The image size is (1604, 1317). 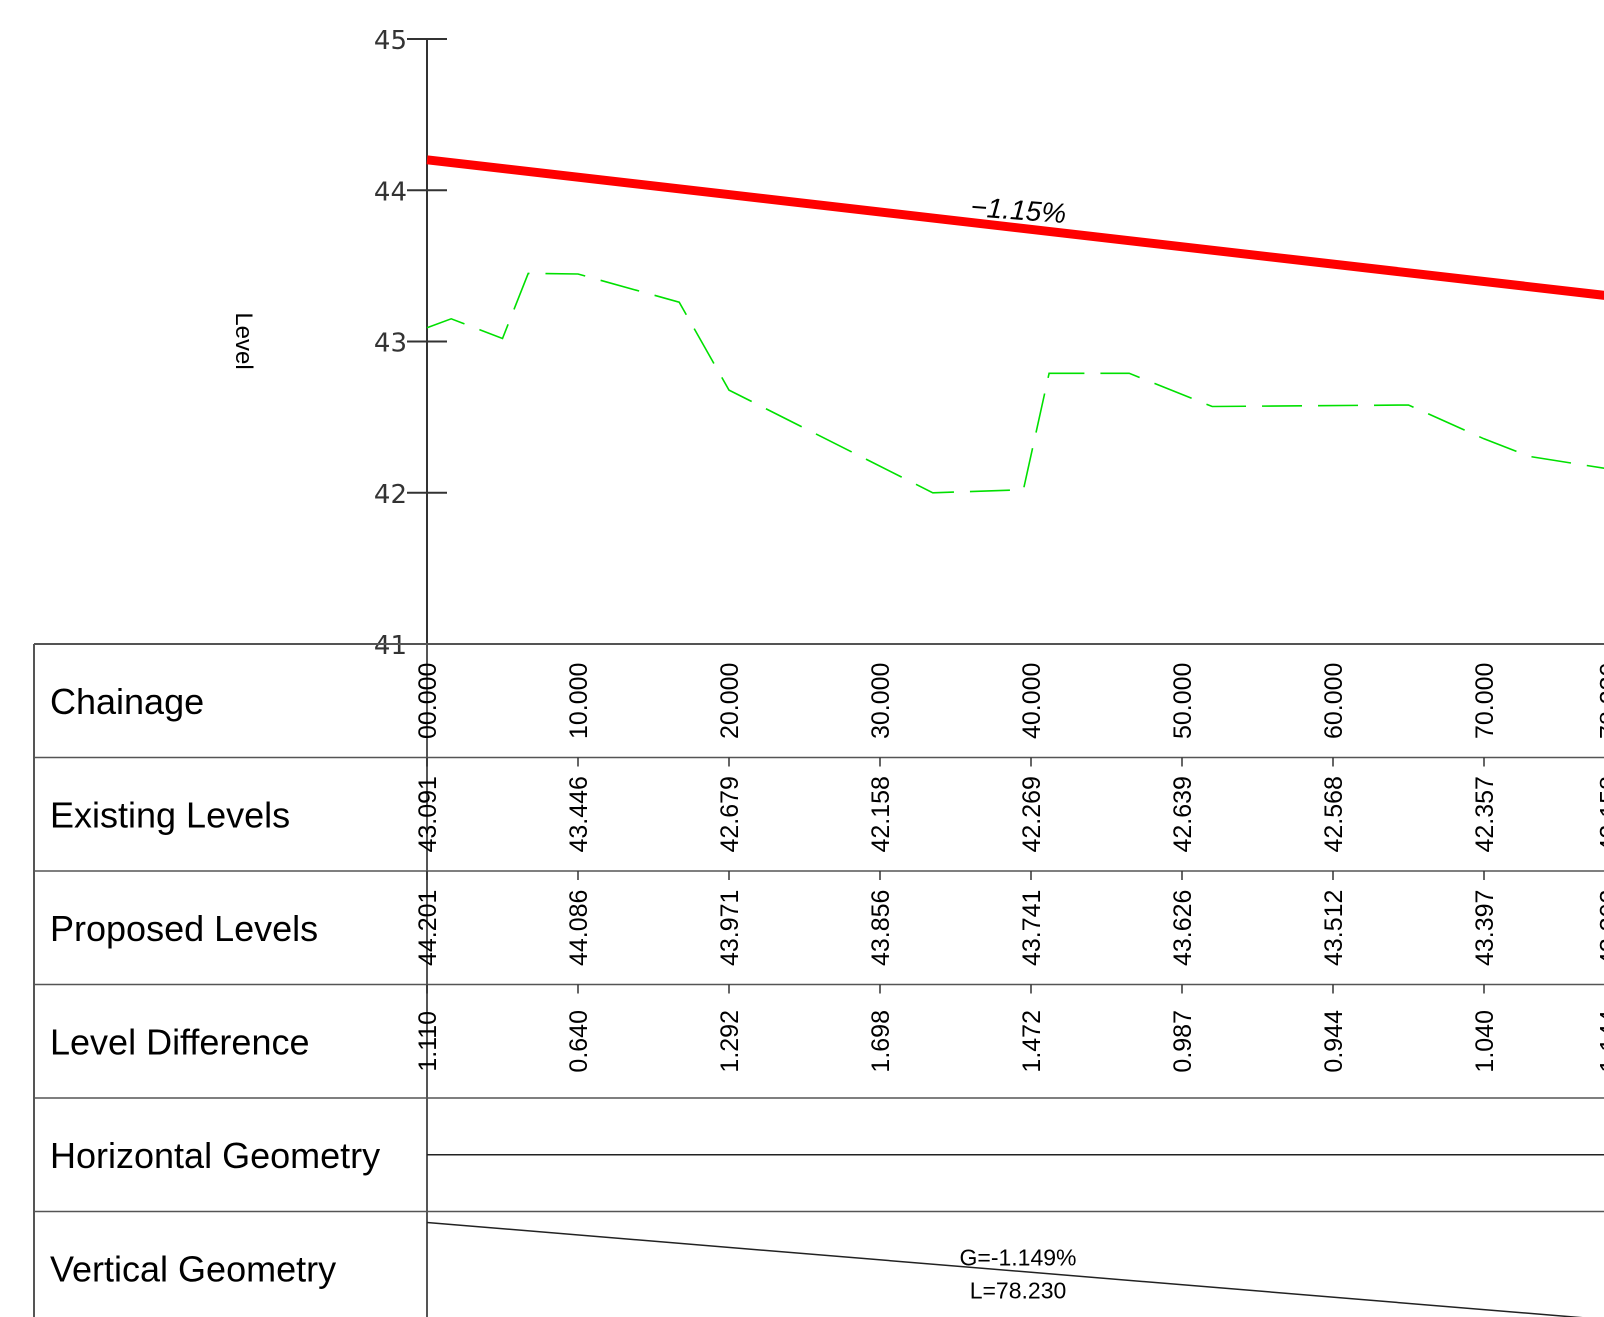 What do you see at coordinates (730, 814) in the screenshot?
I see `table-cell-value: 42.679` at bounding box center [730, 814].